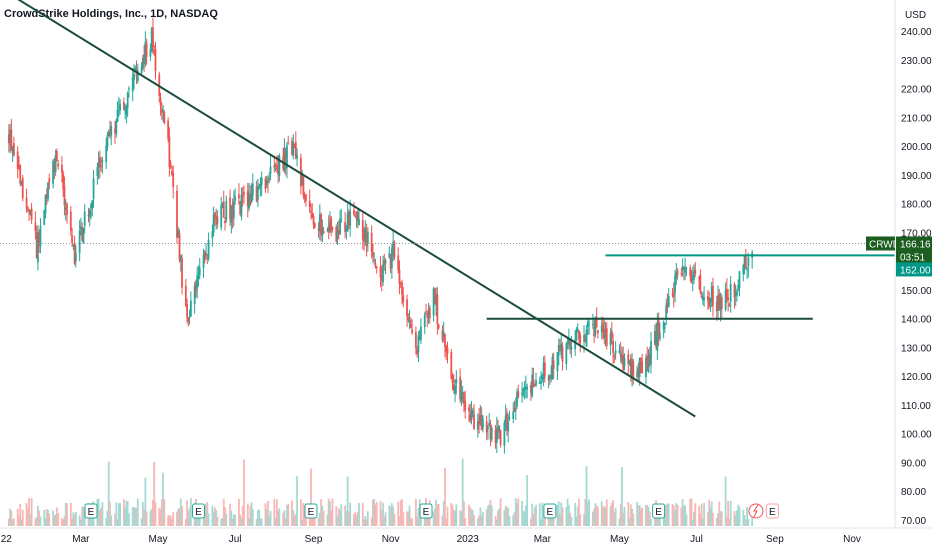 The width and height of the screenshot is (932, 550). What do you see at coordinates (619, 539) in the screenshot?
I see `x-tick-label: May` at bounding box center [619, 539].